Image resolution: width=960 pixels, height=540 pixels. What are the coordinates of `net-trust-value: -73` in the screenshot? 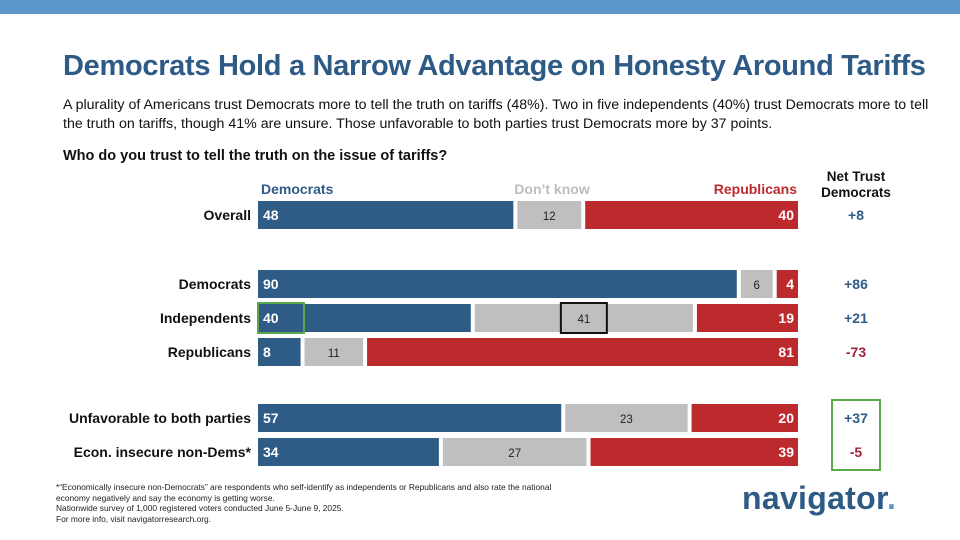 It's located at (856, 352).